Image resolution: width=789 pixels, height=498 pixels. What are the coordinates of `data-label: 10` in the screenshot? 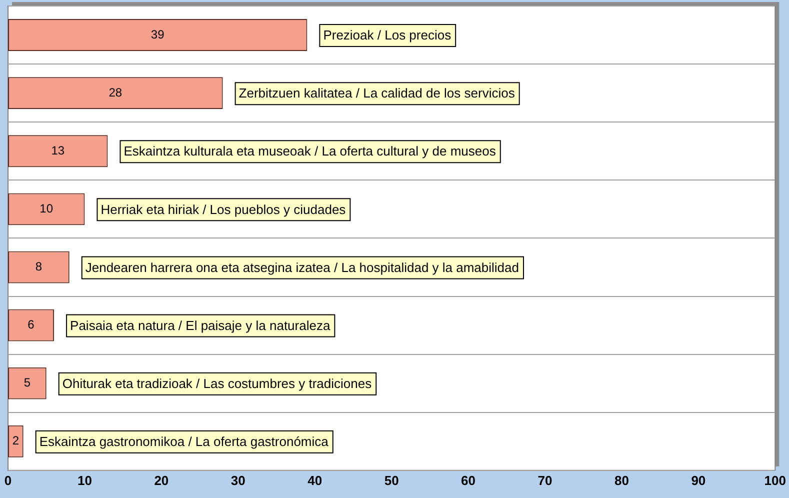 It's located at (47, 208).